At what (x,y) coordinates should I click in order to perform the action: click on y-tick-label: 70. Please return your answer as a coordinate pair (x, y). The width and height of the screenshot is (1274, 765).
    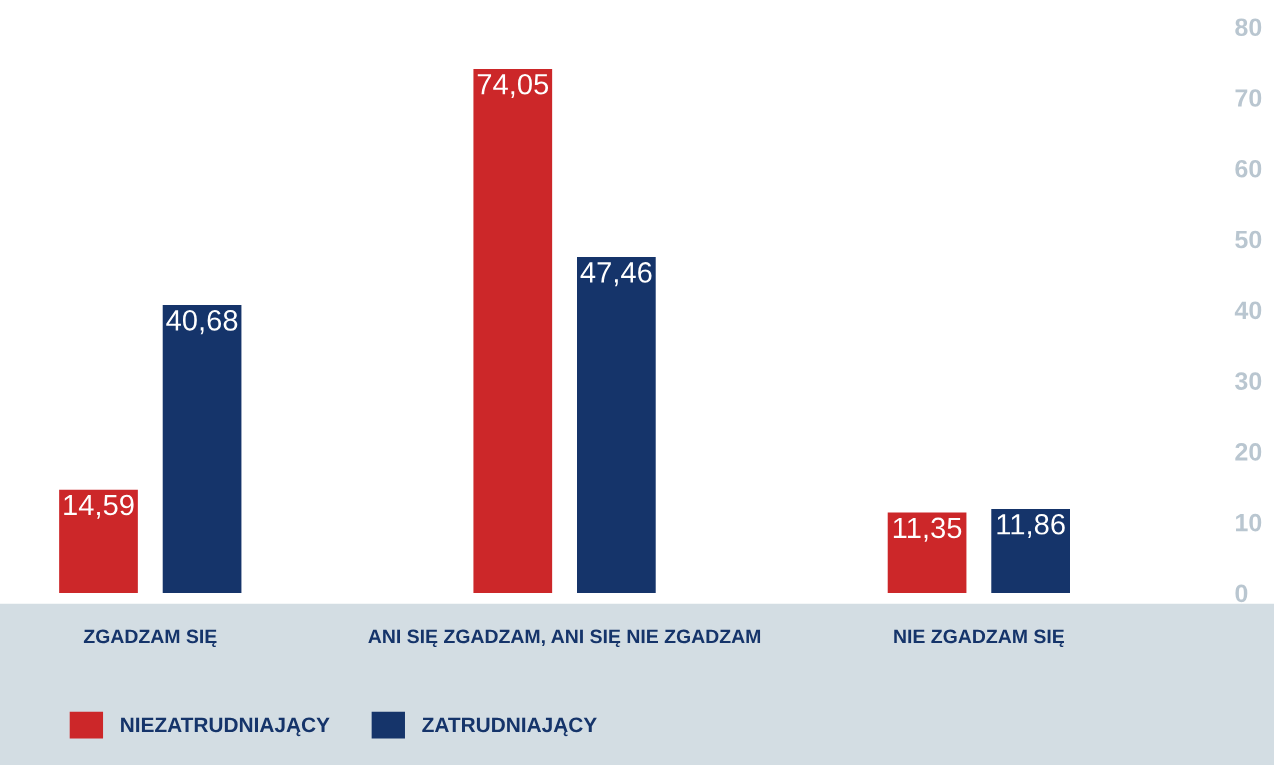
    Looking at the image, I should click on (1248, 98).